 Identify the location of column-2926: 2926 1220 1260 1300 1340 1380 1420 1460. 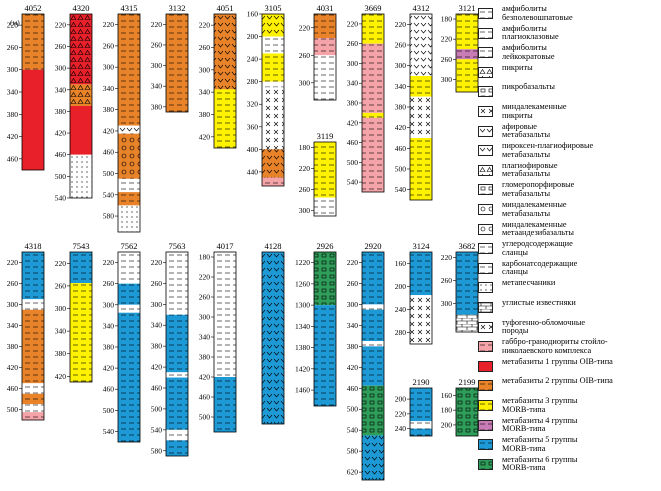
(316, 324).